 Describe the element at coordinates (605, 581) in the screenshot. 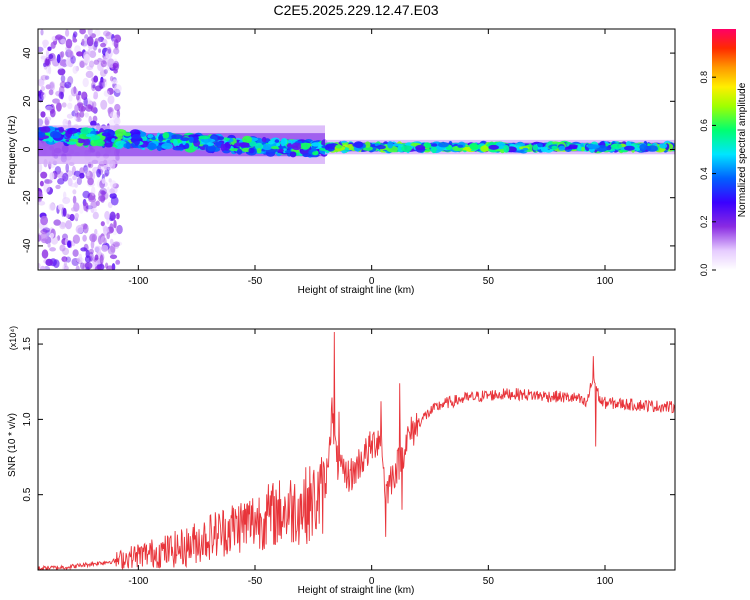

I see `x-tick-label: 100` at that location.